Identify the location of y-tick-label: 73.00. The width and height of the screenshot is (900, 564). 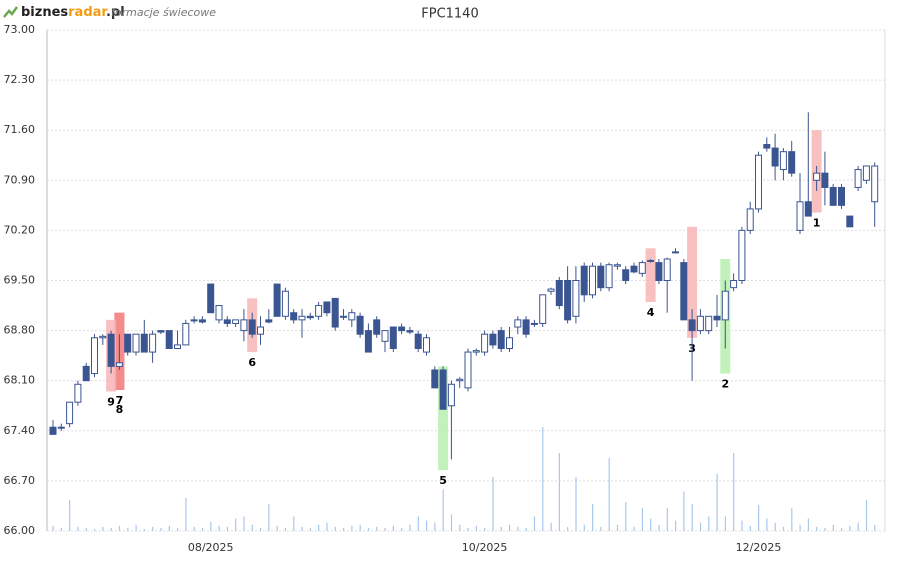
(20, 29).